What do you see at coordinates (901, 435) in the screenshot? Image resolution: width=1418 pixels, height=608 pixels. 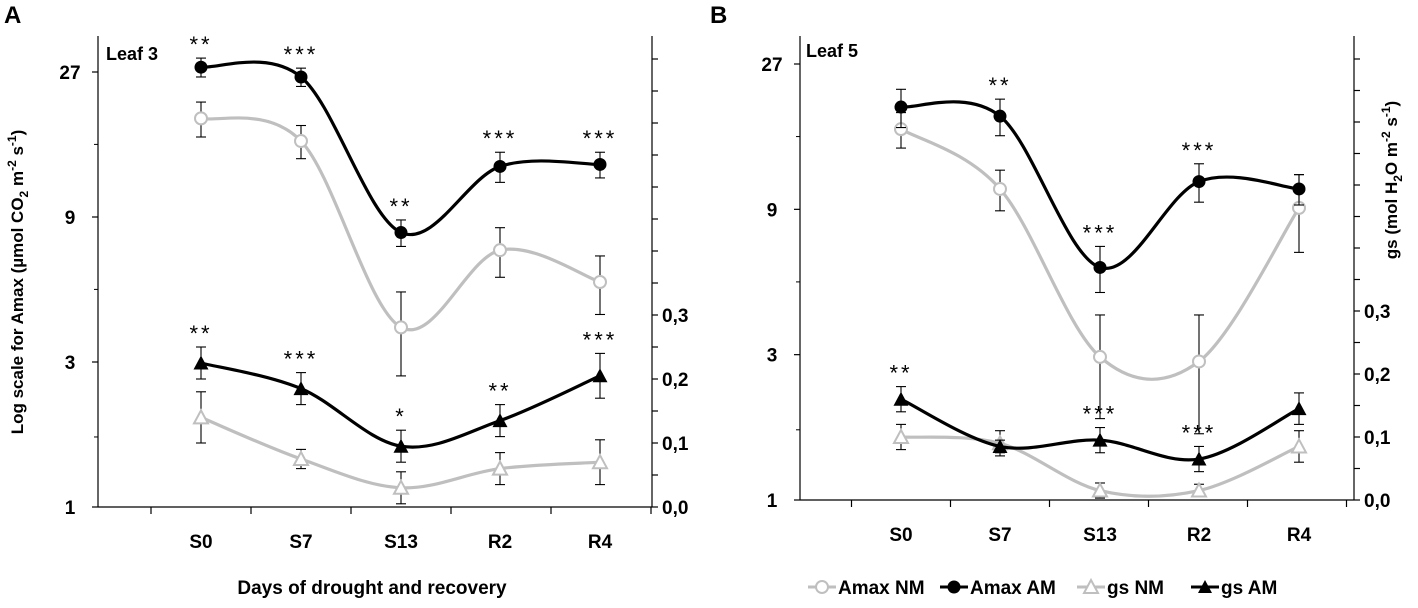 I see `p2-gs-nm-point-s0` at bounding box center [901, 435].